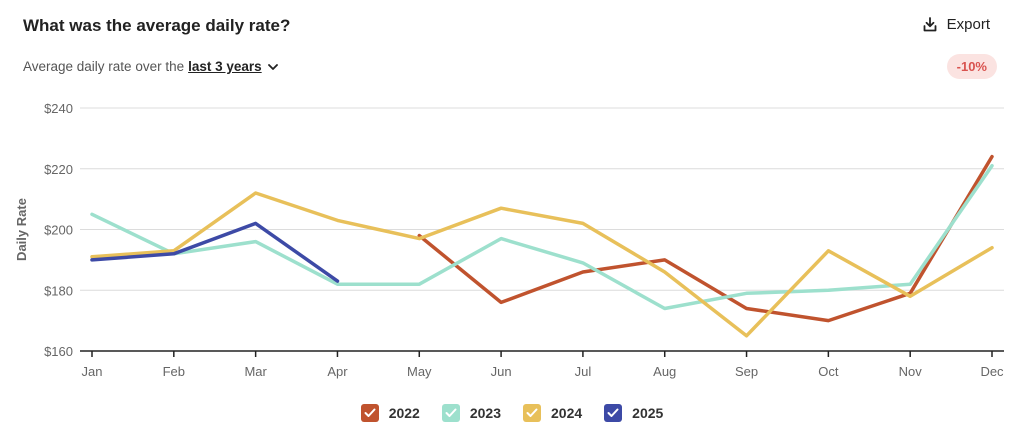  Describe the element at coordinates (583, 371) in the screenshot. I see `x-tick-label: Jul` at that location.